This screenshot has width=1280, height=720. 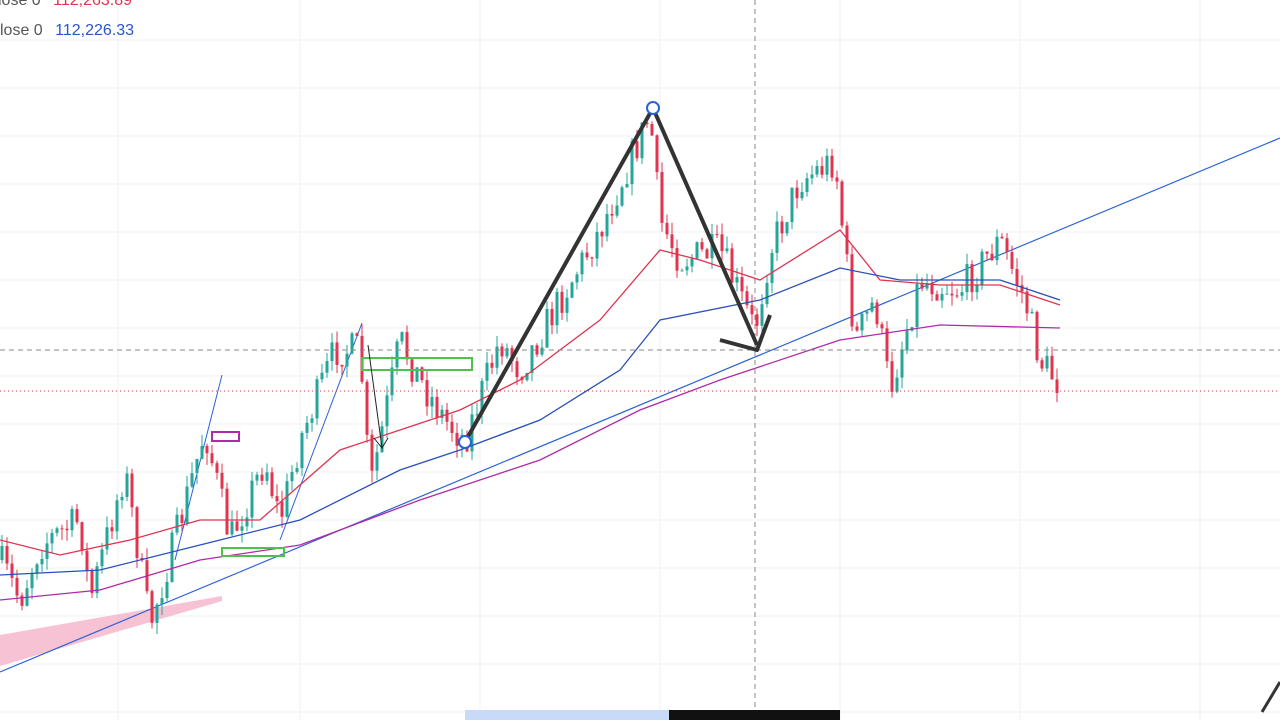 What do you see at coordinates (1270, 697) in the screenshot?
I see `tool-stroke` at bounding box center [1270, 697].